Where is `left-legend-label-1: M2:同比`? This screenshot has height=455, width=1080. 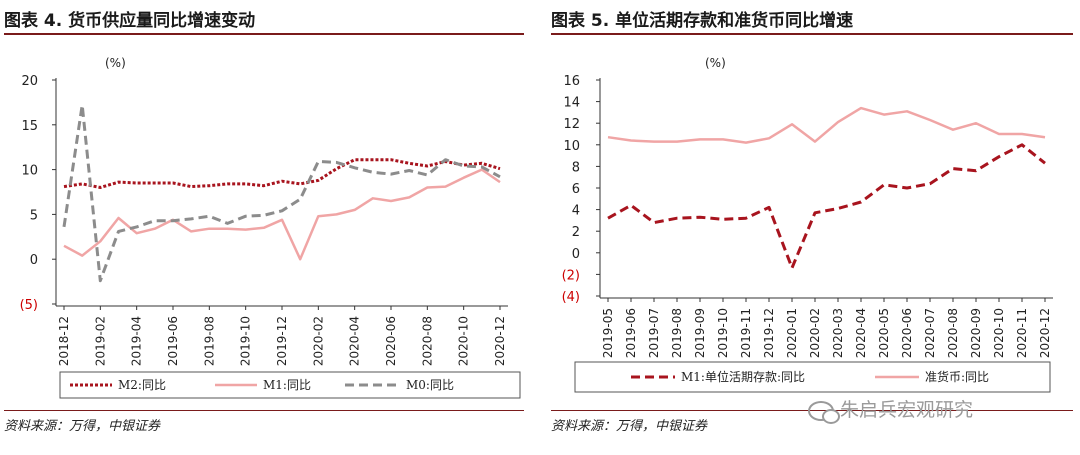
left-legend-label-1: M2:同比 is located at coordinates (142, 385).